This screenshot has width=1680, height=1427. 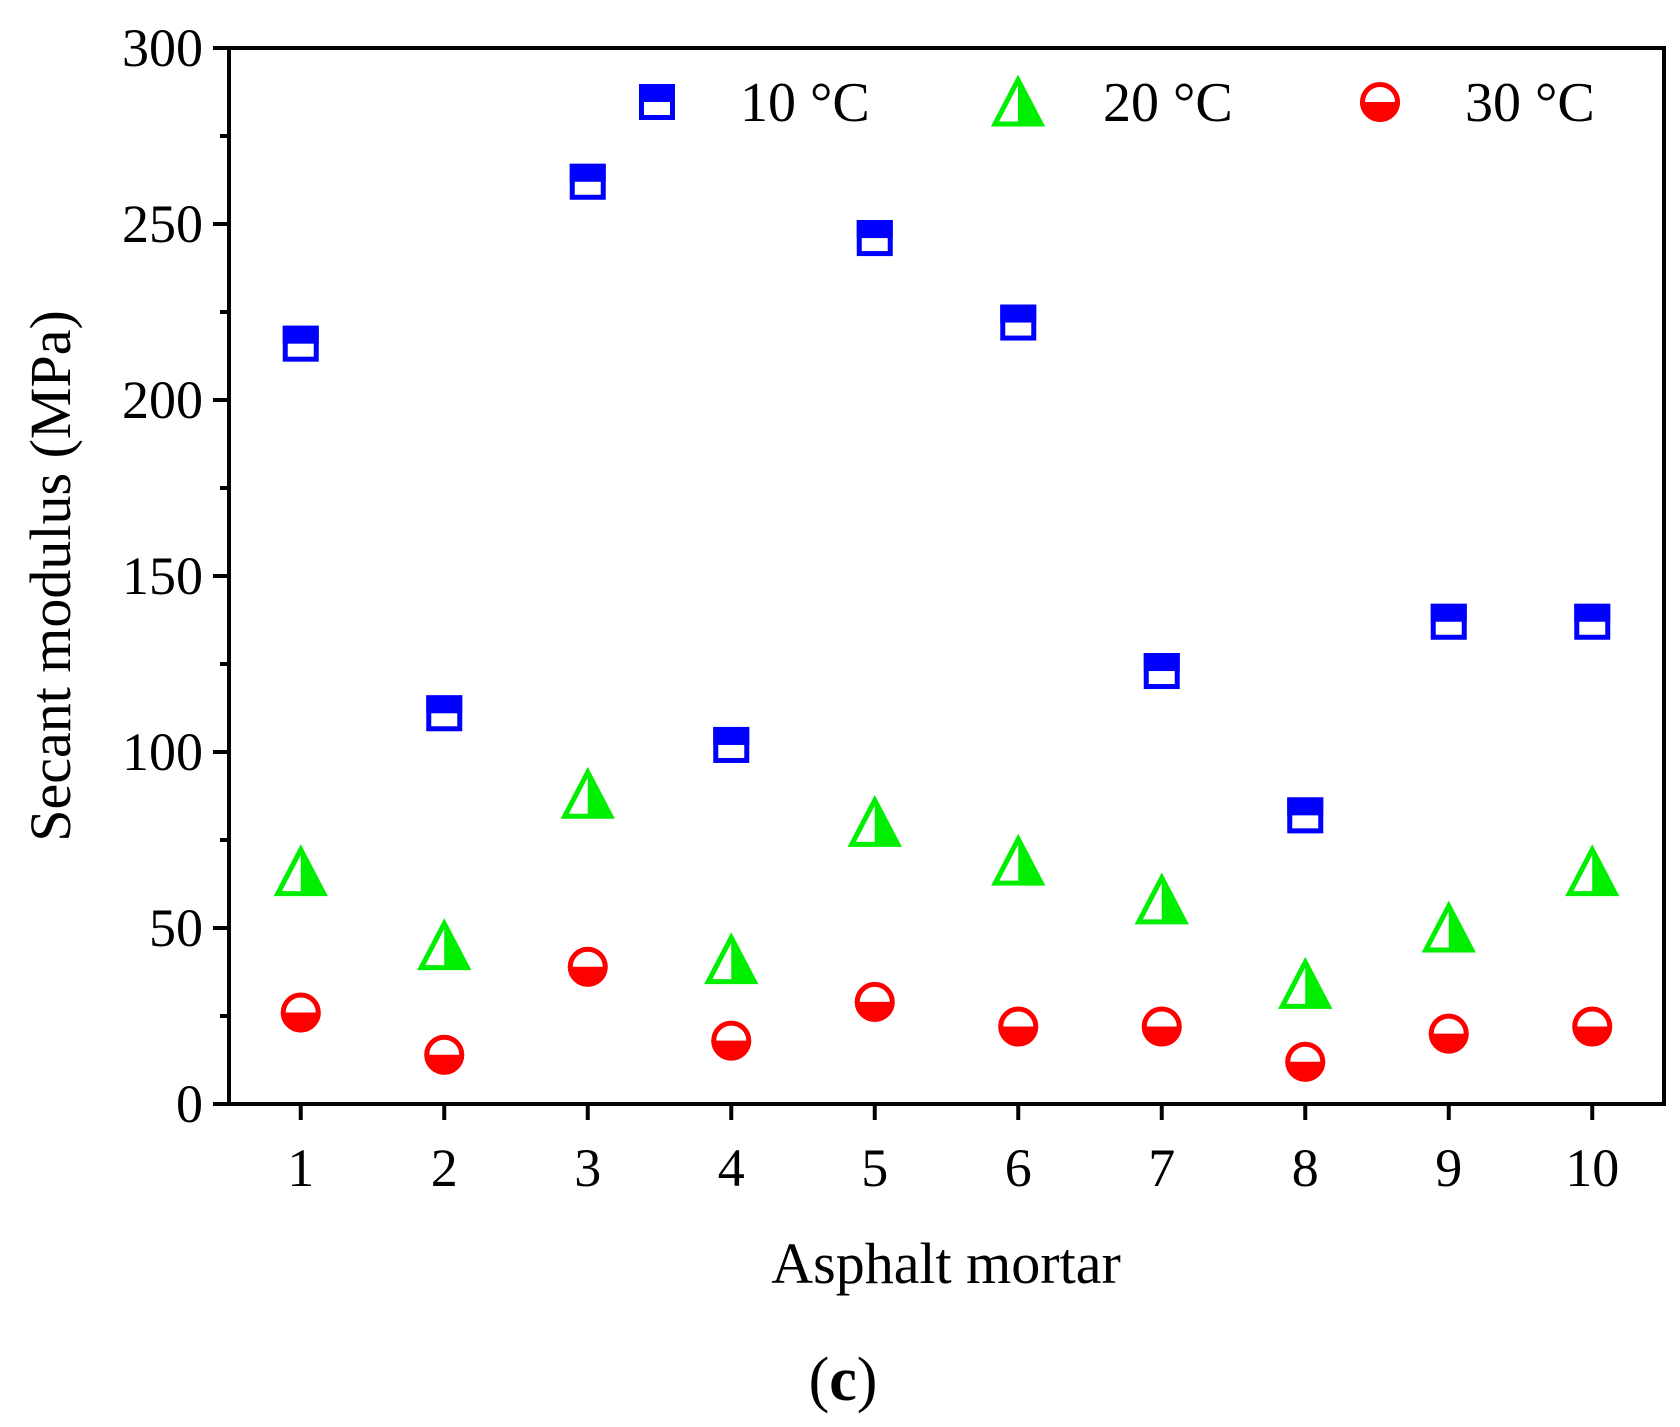 I want to click on x-tick-labels: 1 2 3 4 5 6 7 8 9 10, so click(x=953, y=1168).